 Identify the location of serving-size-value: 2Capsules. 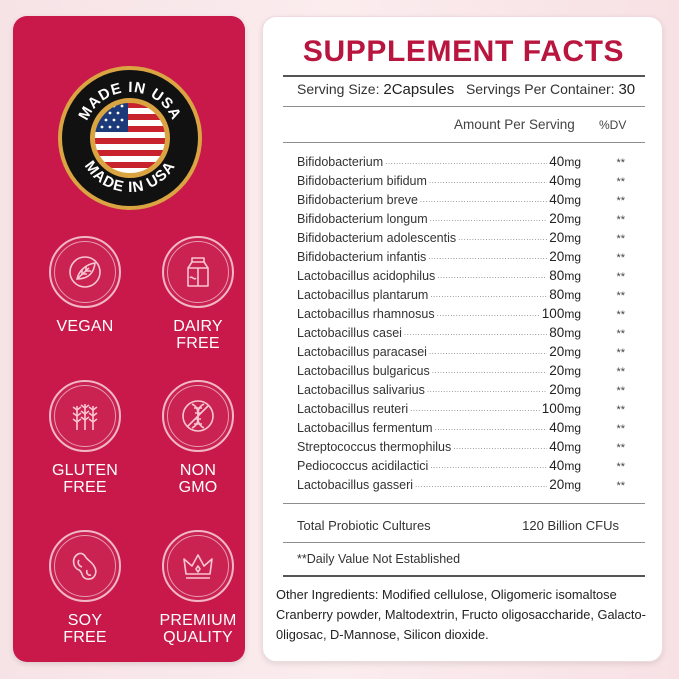
(419, 89).